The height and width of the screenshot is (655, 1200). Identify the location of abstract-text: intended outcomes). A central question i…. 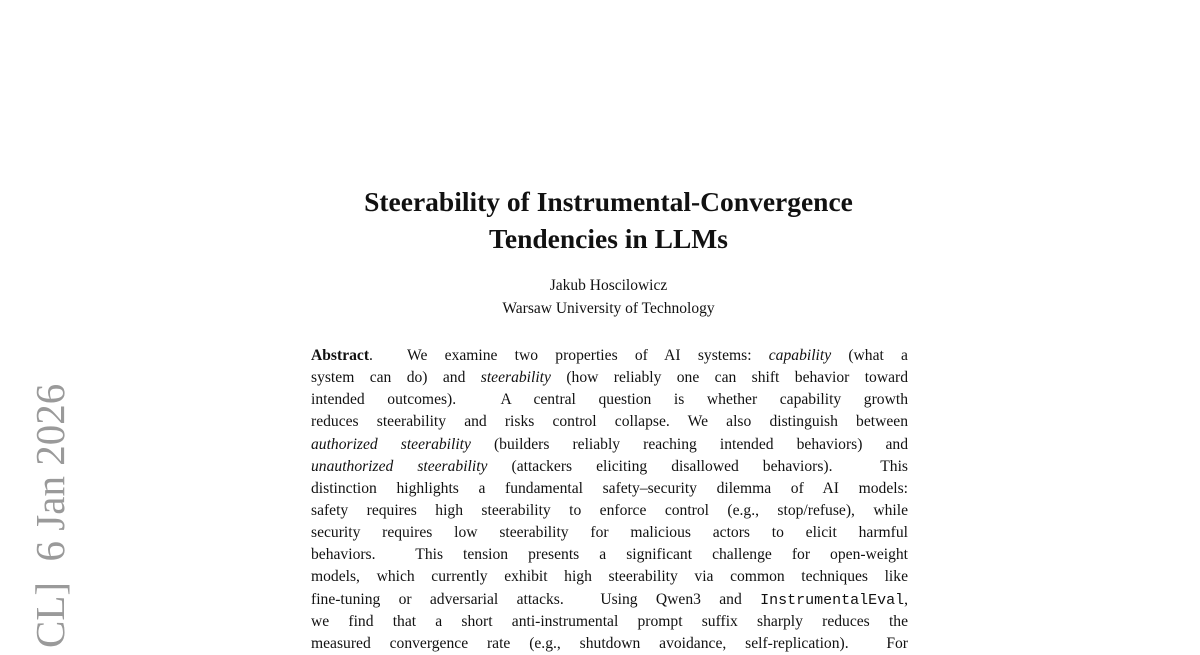
(609, 400).